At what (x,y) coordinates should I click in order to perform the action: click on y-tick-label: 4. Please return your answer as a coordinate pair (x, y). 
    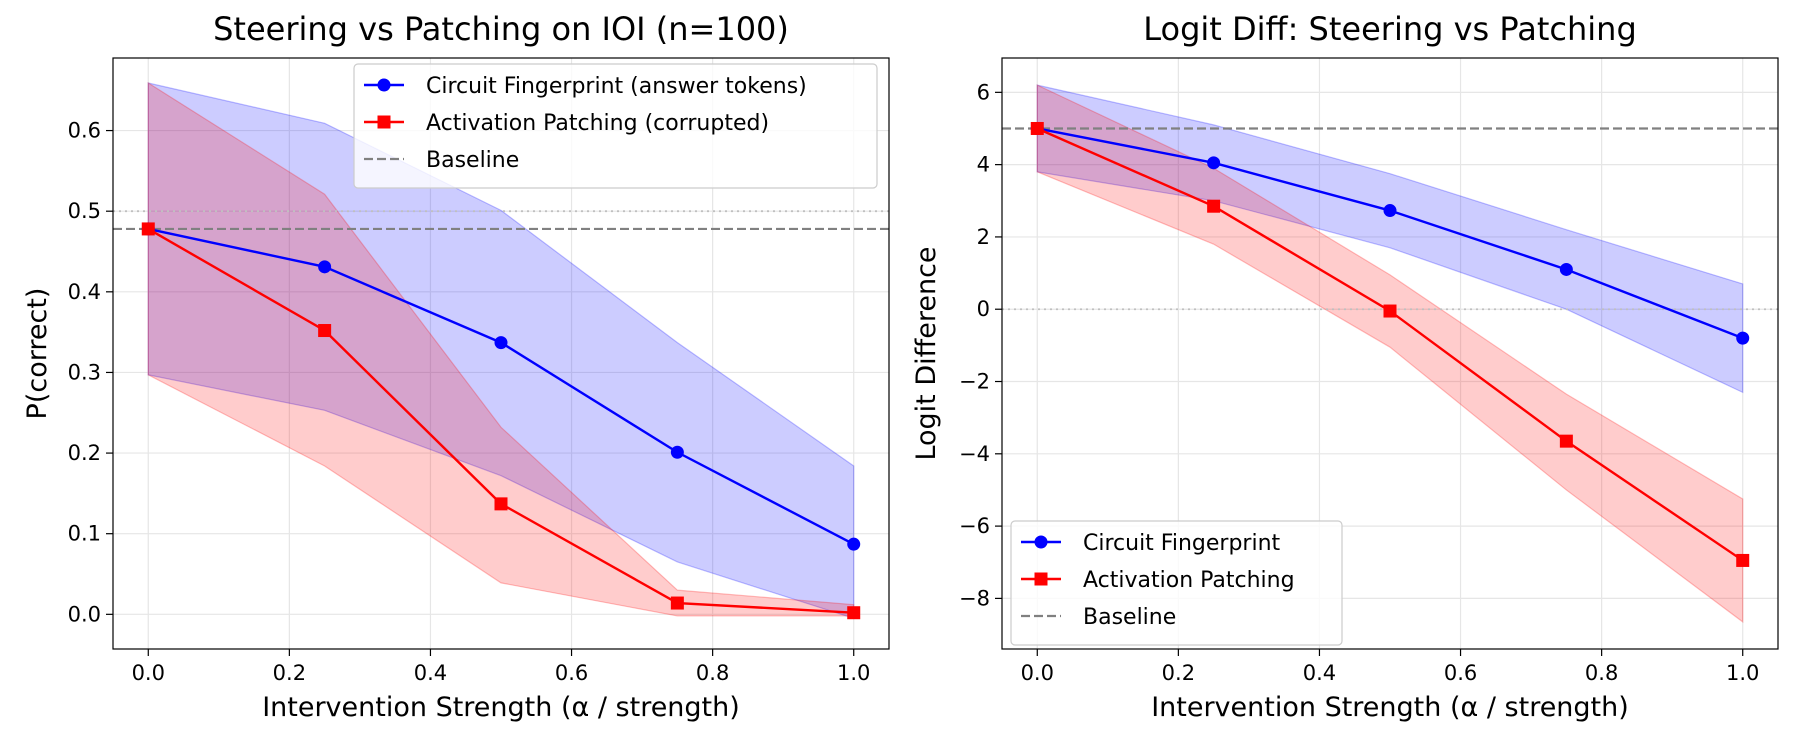
    Looking at the image, I should click on (983, 165).